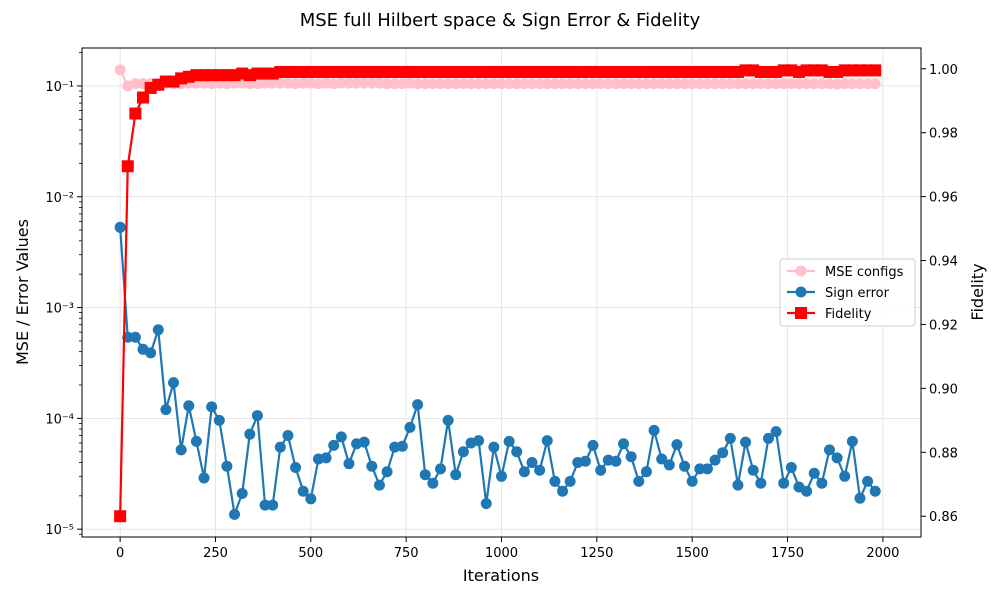  What do you see at coordinates (943, 70) in the screenshot?
I see `y-right-tick-label: 1.00` at bounding box center [943, 70].